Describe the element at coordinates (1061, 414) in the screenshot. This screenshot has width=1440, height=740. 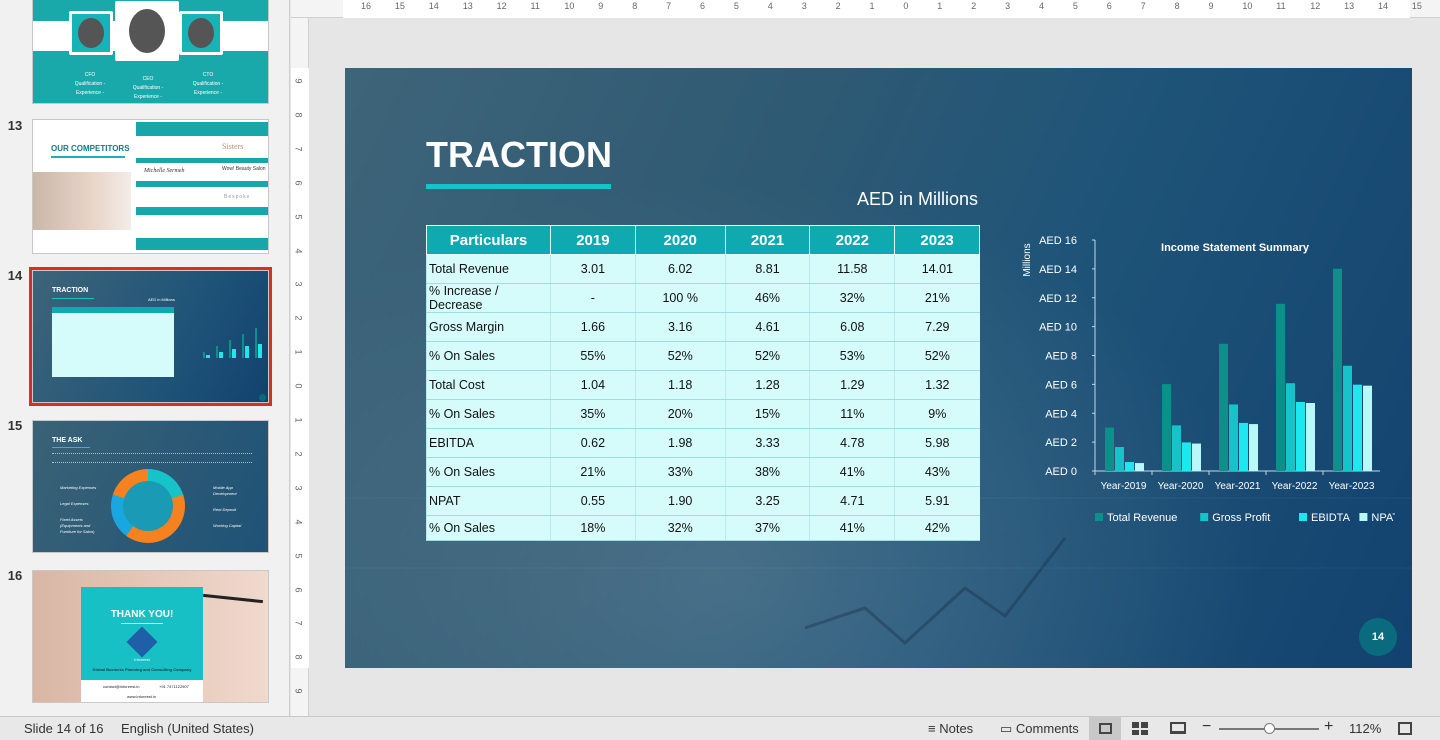
I see `y-tick-label: AED 4` at that location.